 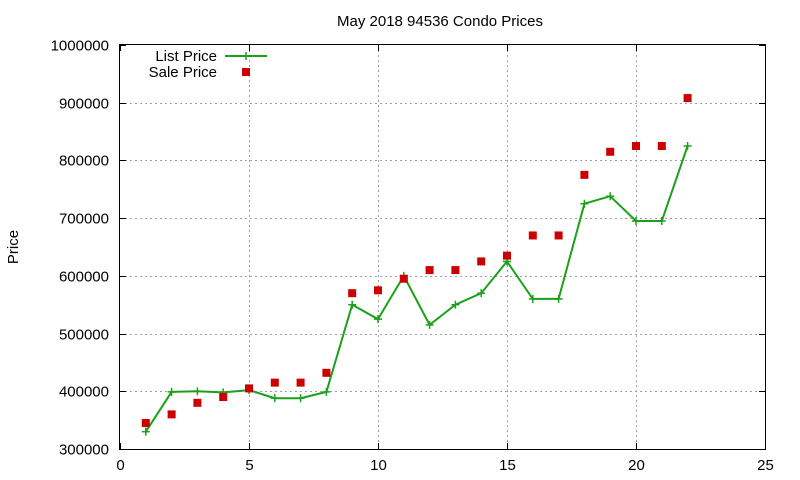 What do you see at coordinates (186, 56) in the screenshot?
I see `legend-label-list-price: List Price` at bounding box center [186, 56].